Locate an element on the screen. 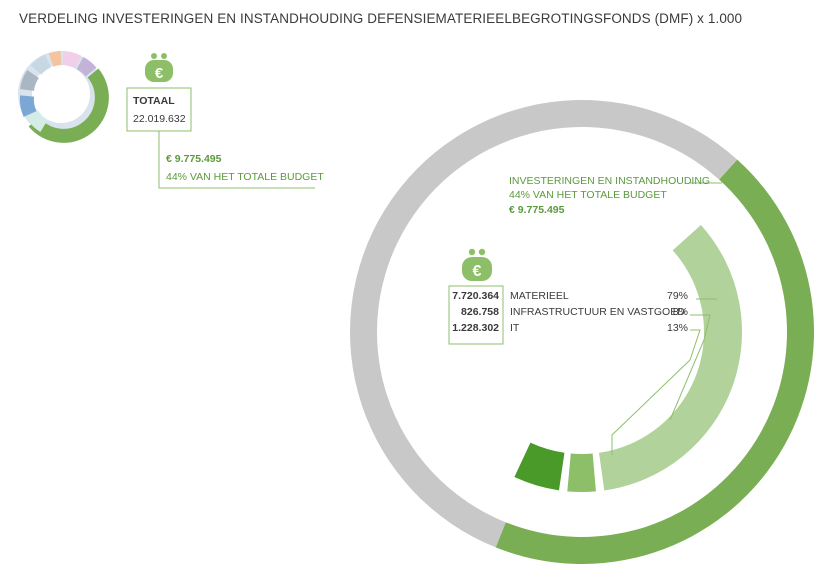  thumbnail-donut is located at coordinates (63, 97).